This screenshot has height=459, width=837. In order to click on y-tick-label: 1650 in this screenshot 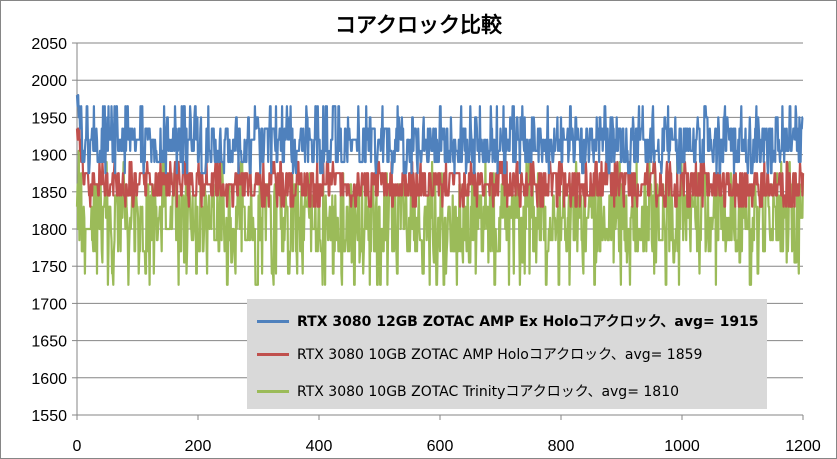, I will do `click(49, 342)`.